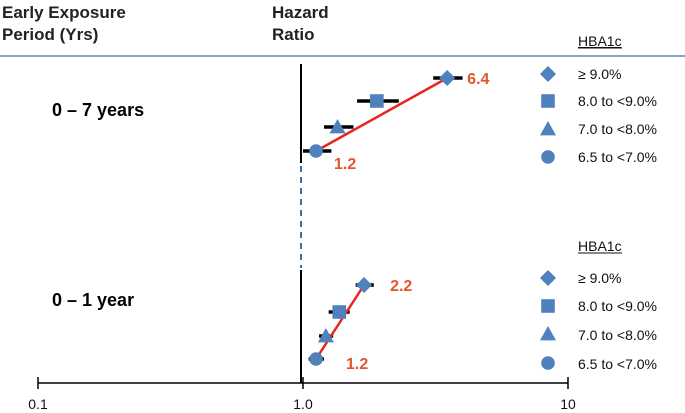 The width and height of the screenshot is (685, 413). I want to click on point-p2-circle, so click(316, 359).